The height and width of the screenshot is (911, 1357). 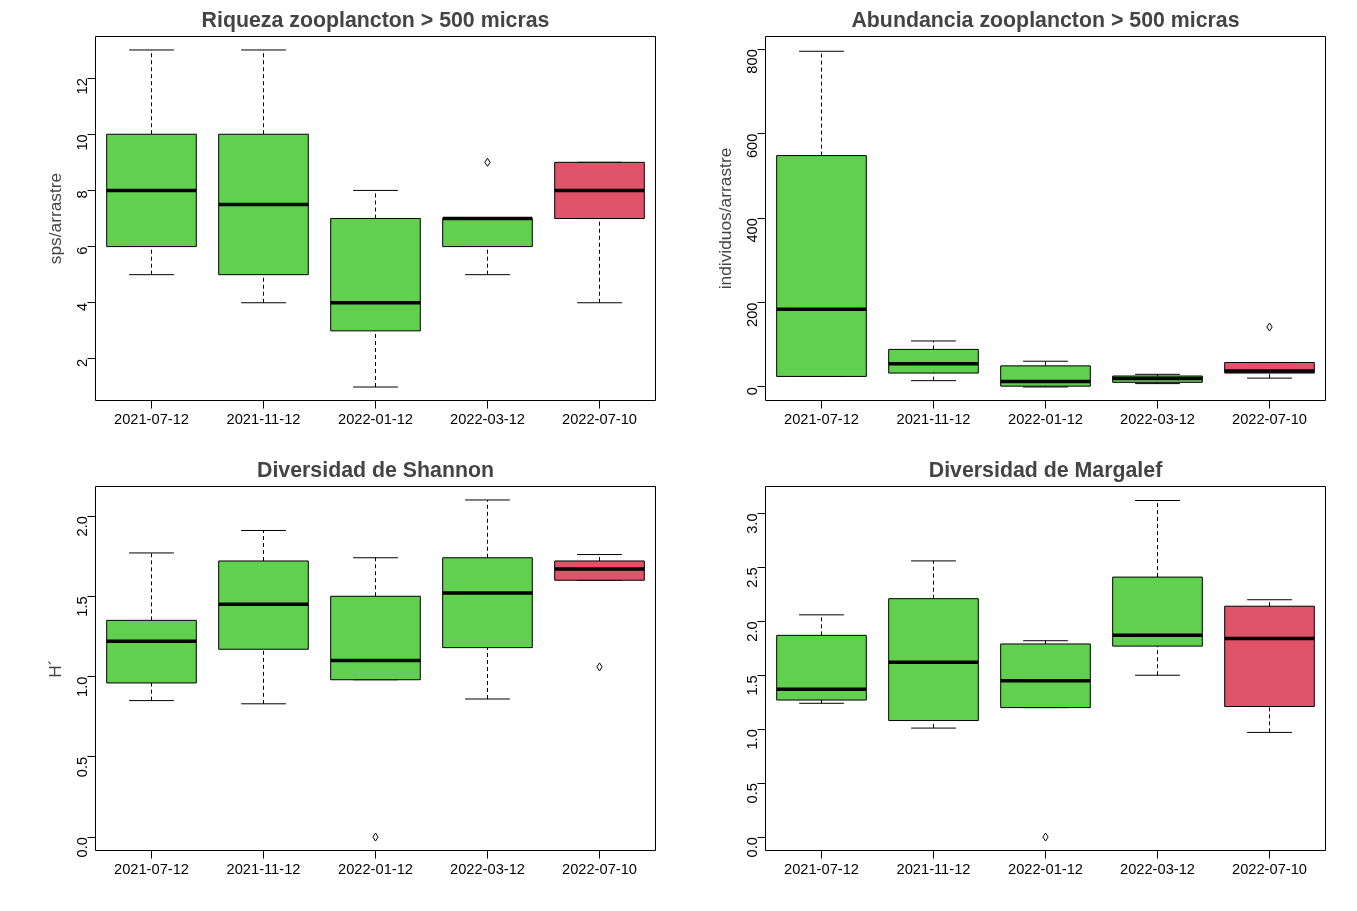 What do you see at coordinates (752, 391) in the screenshot?
I see `y-tick-label: 0` at bounding box center [752, 391].